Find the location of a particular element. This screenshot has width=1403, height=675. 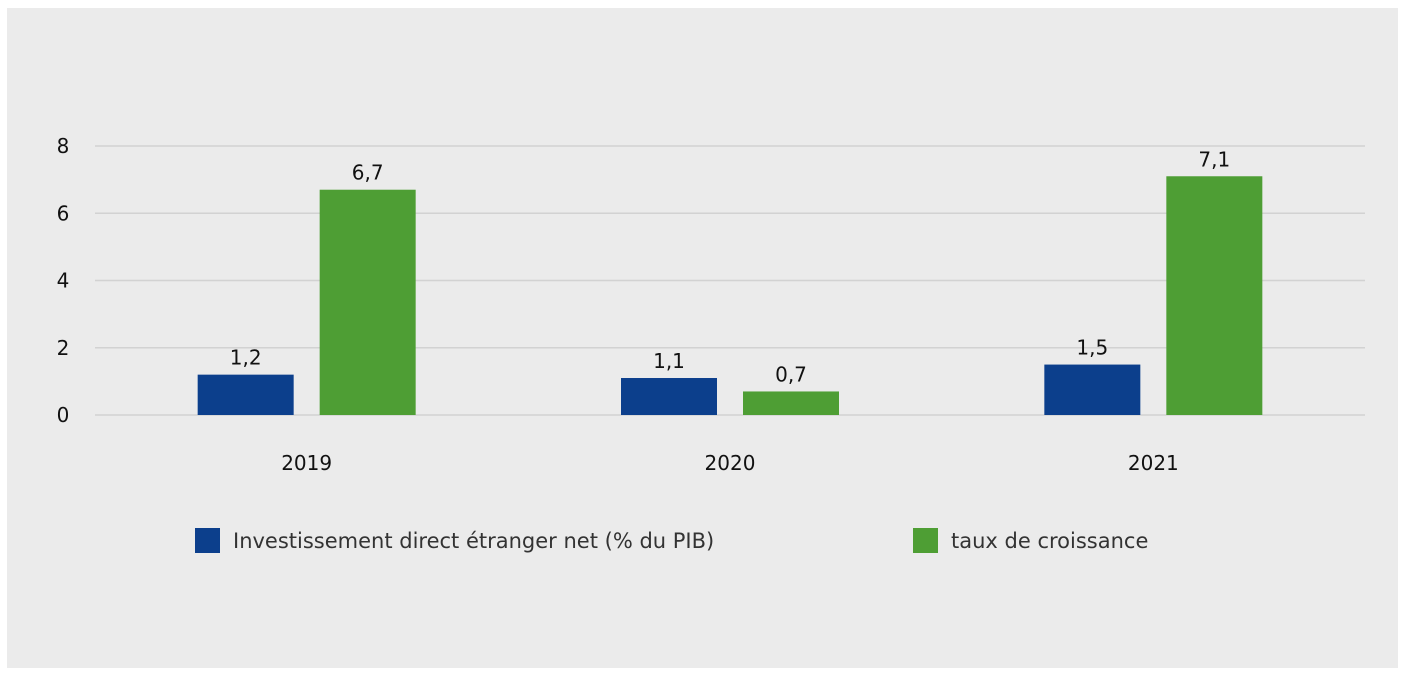

x-category-label: 2020 is located at coordinates (730, 463).